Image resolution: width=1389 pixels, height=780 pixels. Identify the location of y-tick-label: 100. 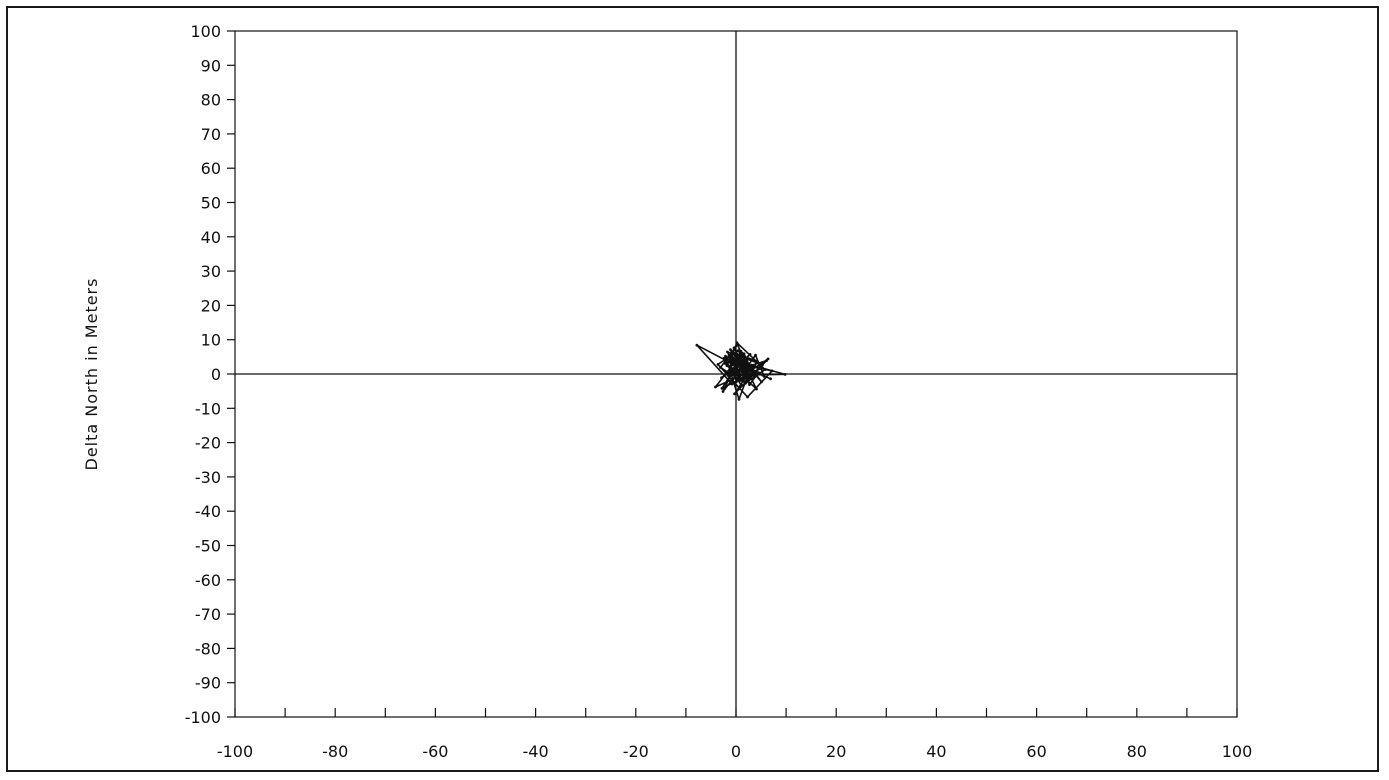
(205, 31).